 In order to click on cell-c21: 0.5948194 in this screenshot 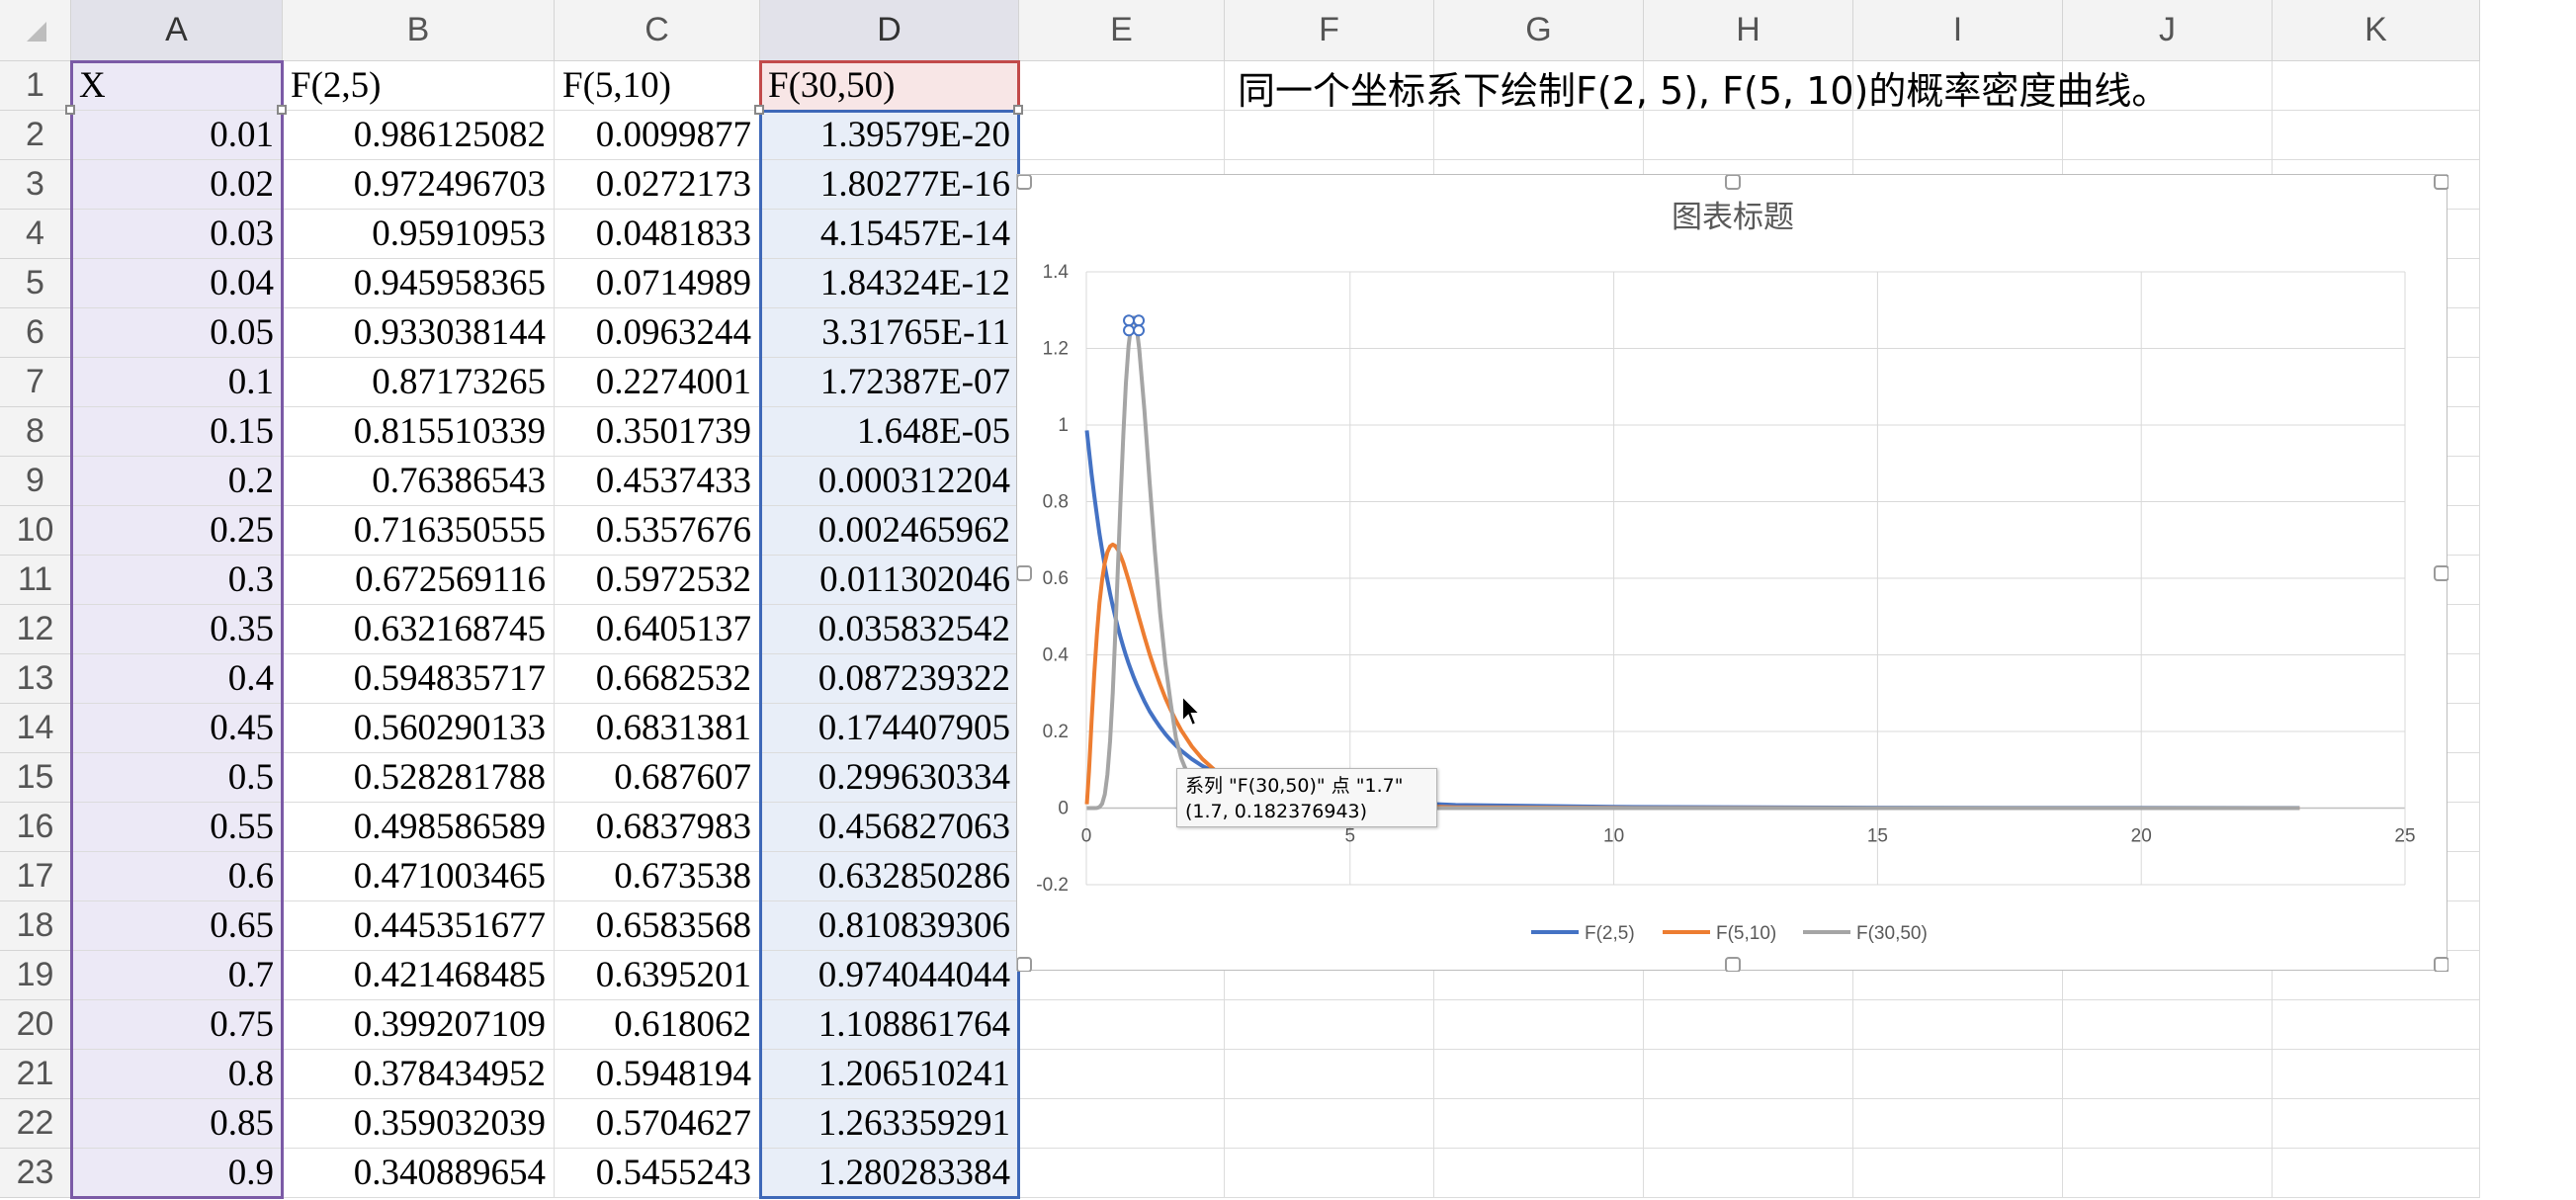, I will do `click(657, 1074)`.